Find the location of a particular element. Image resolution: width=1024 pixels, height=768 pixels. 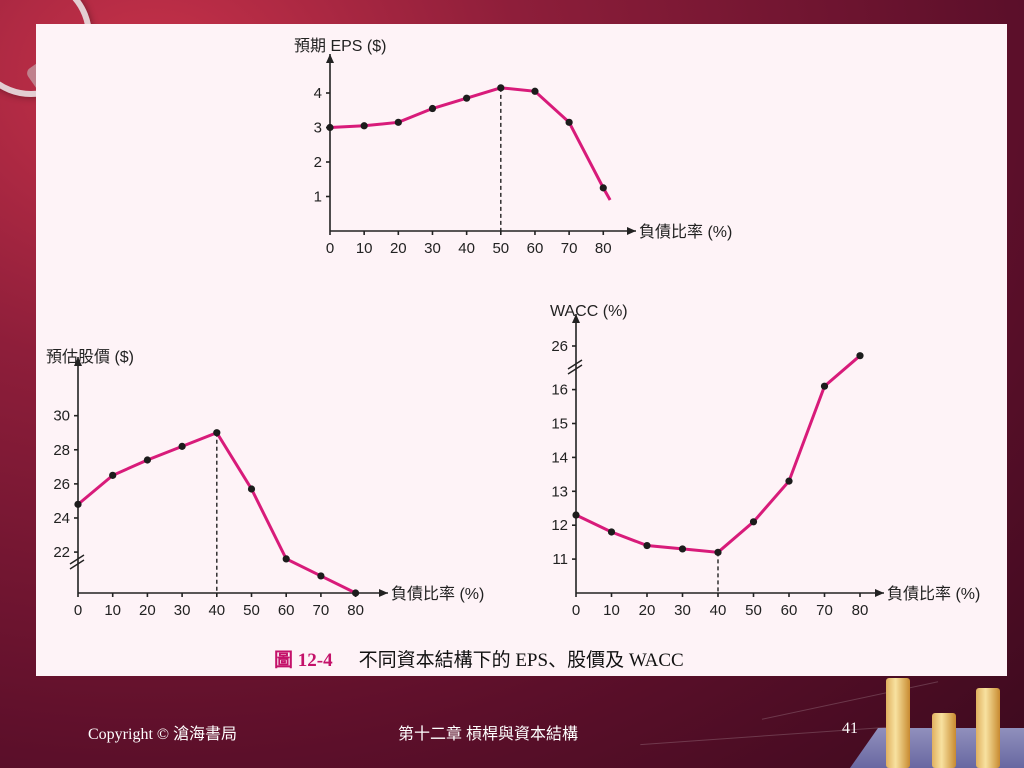

footer-chapter-title: 第十二章 槓桿與資本結構 is located at coordinates (488, 734).